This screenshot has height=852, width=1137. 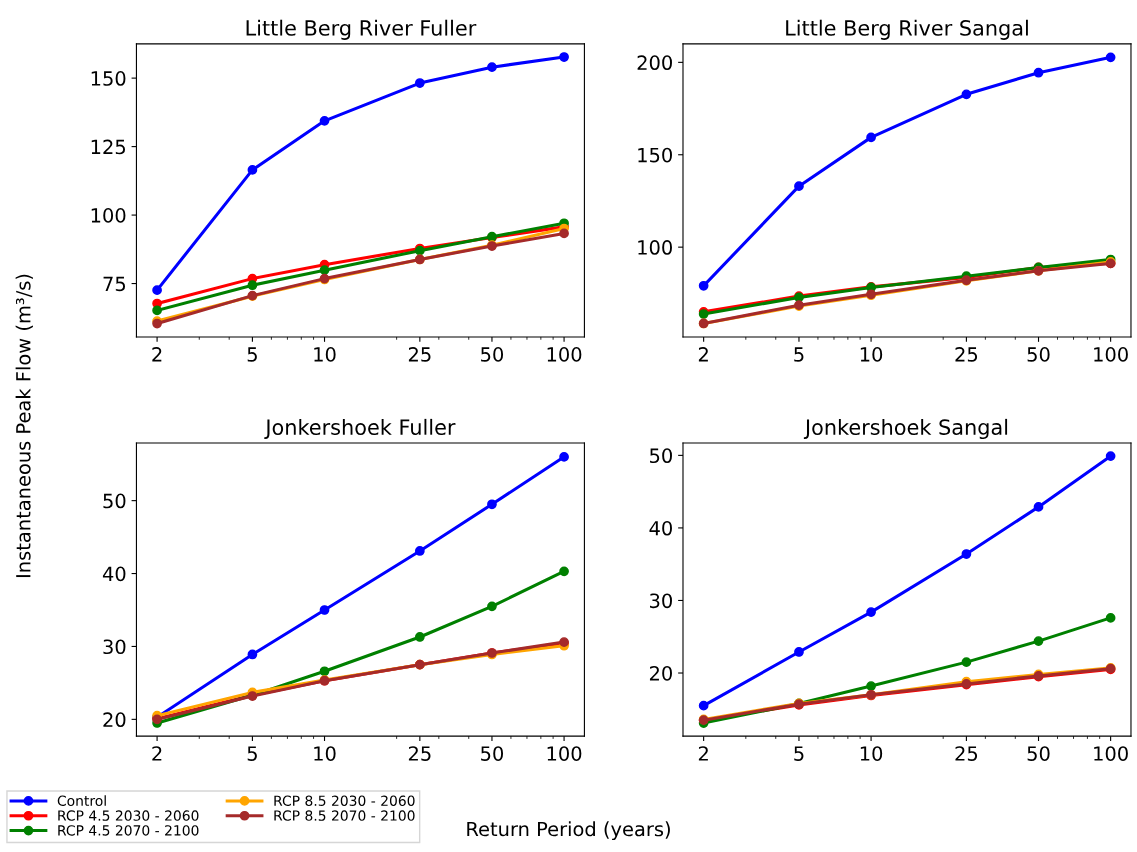 I want to click on legend-label: RCP 8.5 2030 - 2060, so click(x=344, y=800).